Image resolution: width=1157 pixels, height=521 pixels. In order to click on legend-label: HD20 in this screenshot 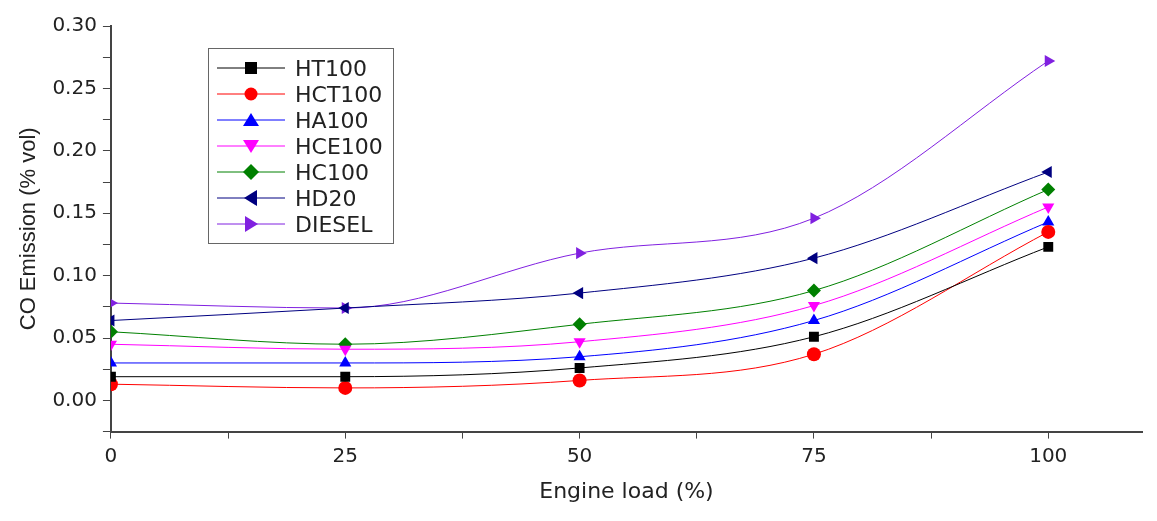, I will do `click(326, 198)`.